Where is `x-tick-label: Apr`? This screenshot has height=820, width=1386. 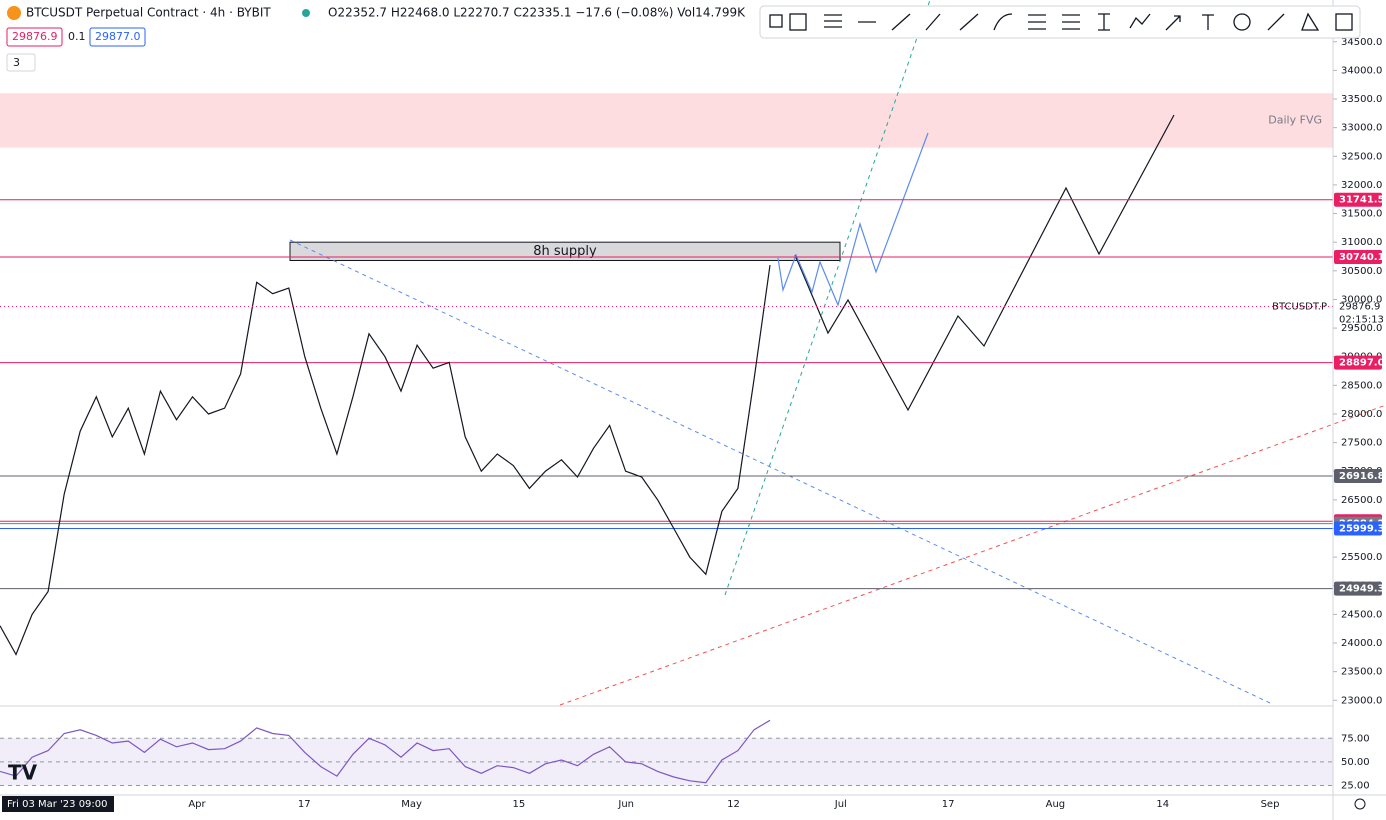 x-tick-label: Apr is located at coordinates (197, 804).